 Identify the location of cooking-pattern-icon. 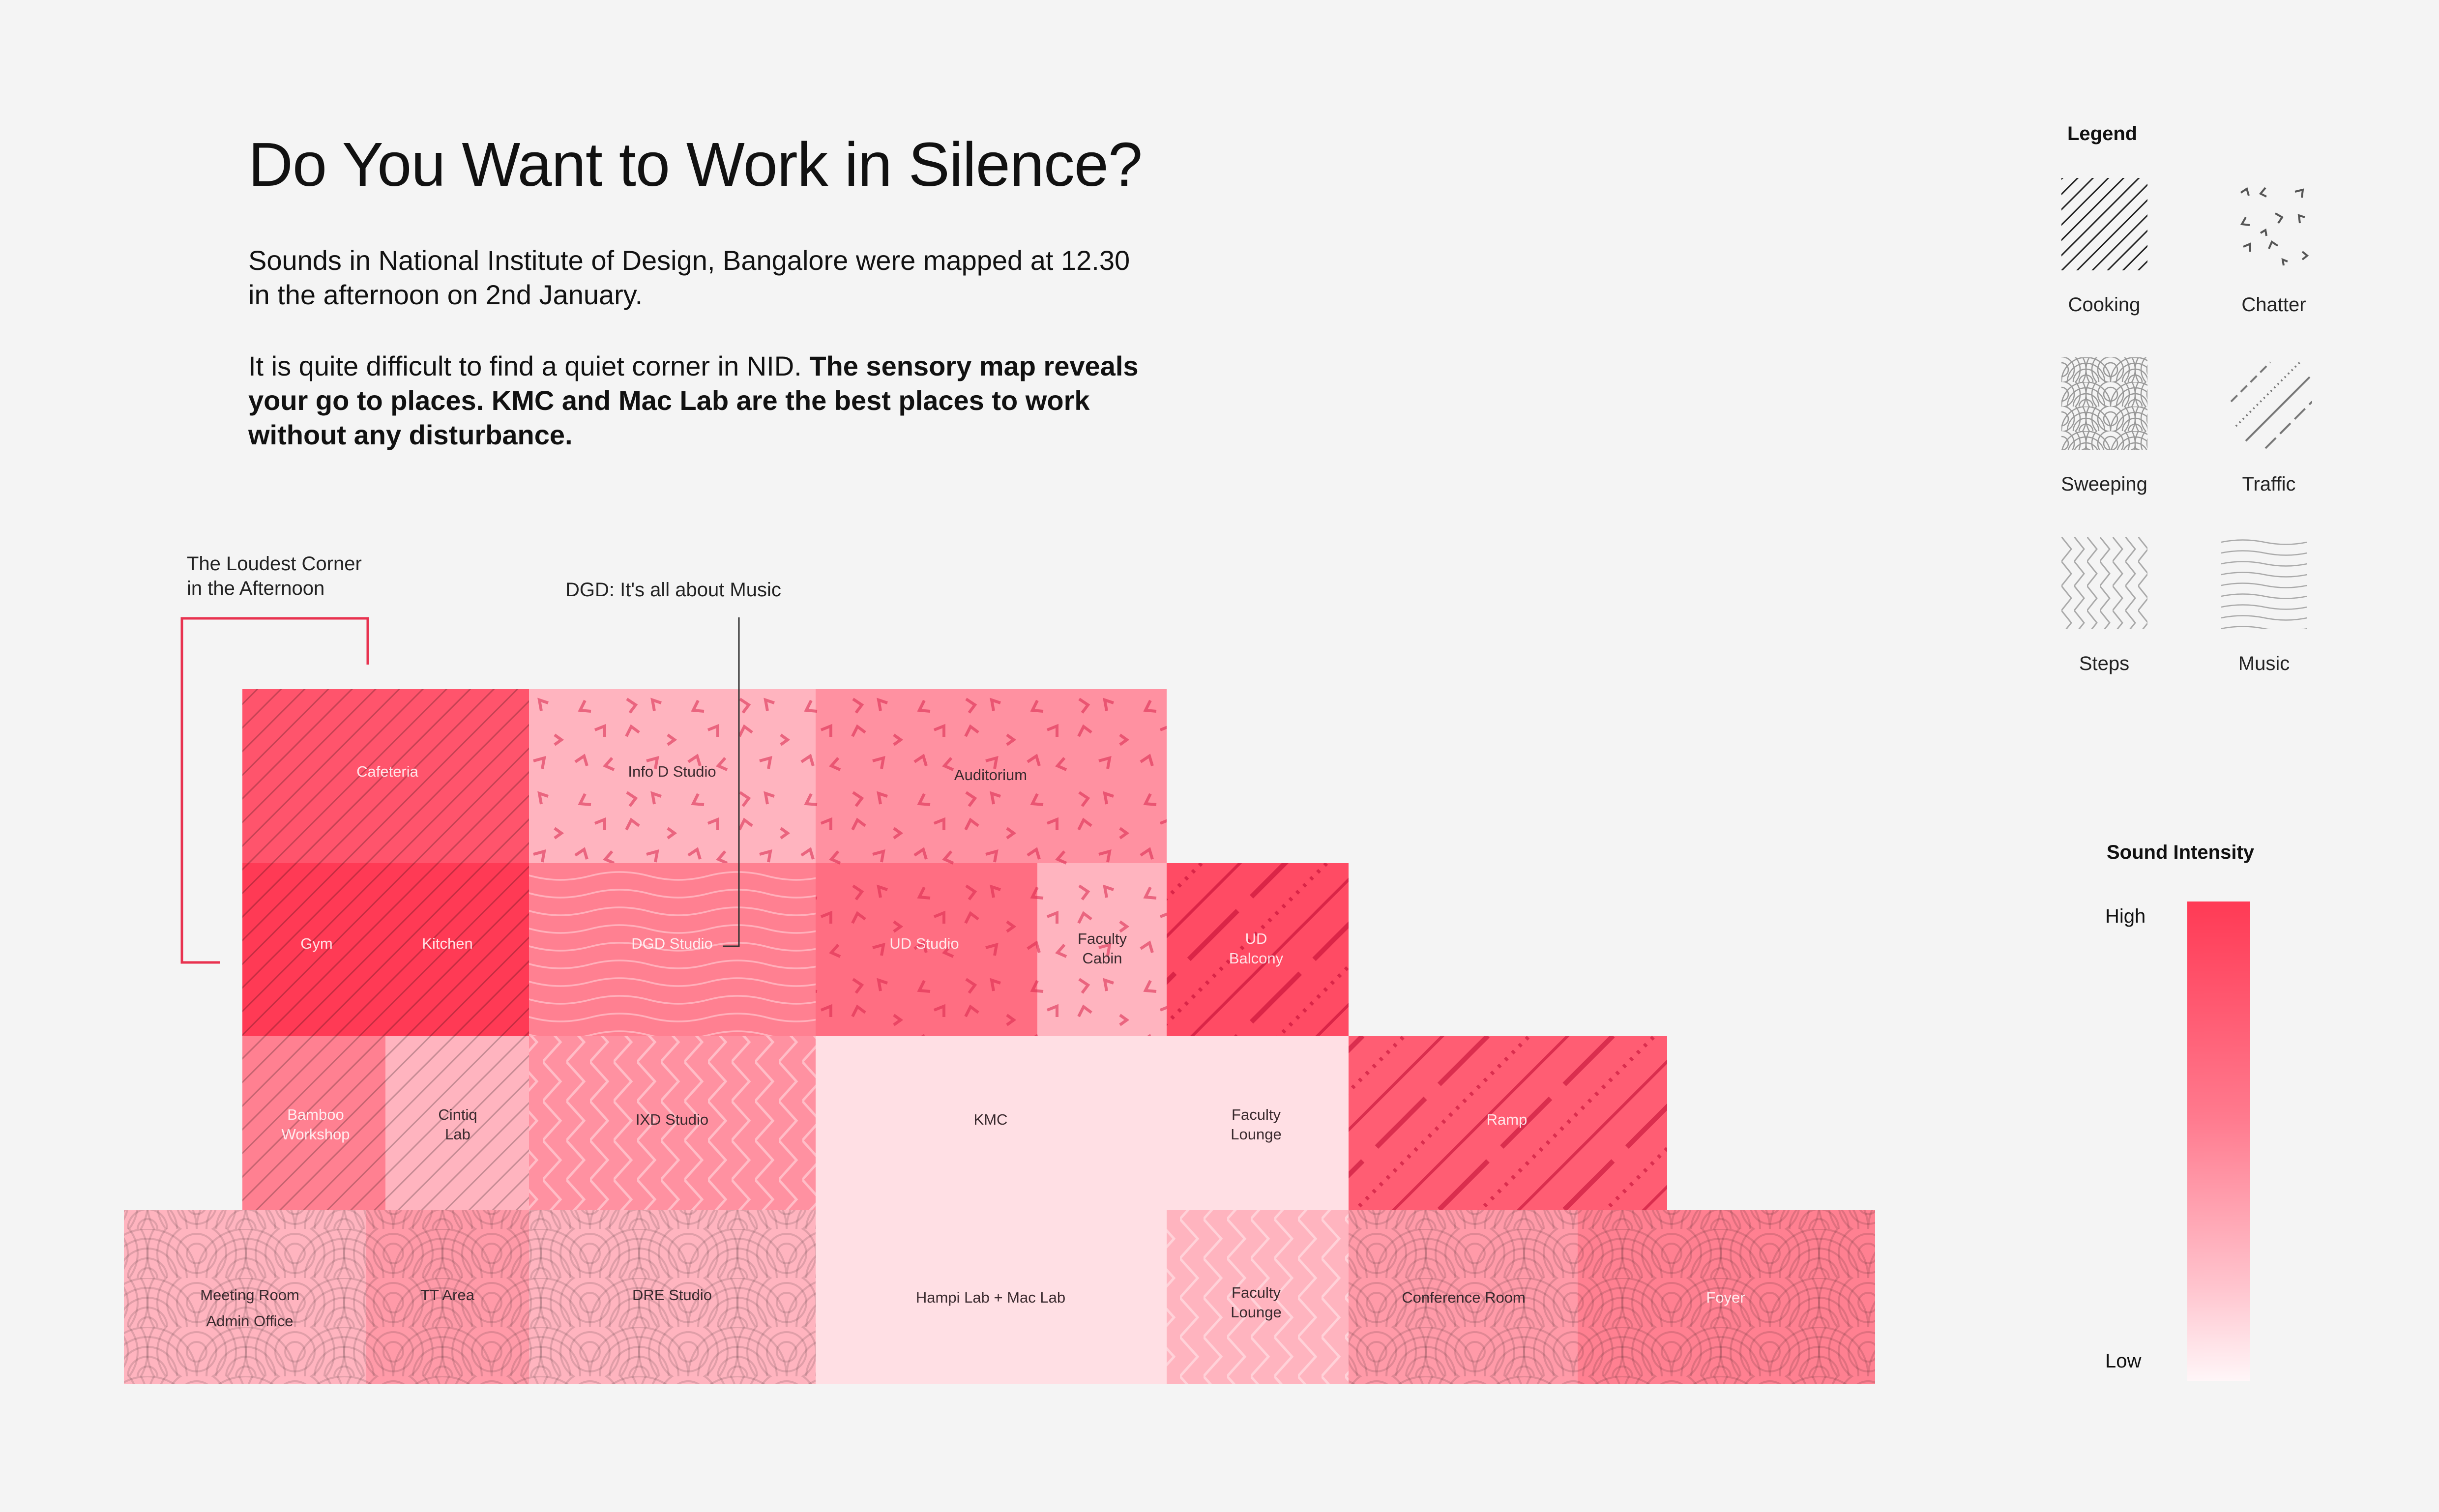
(2104, 224).